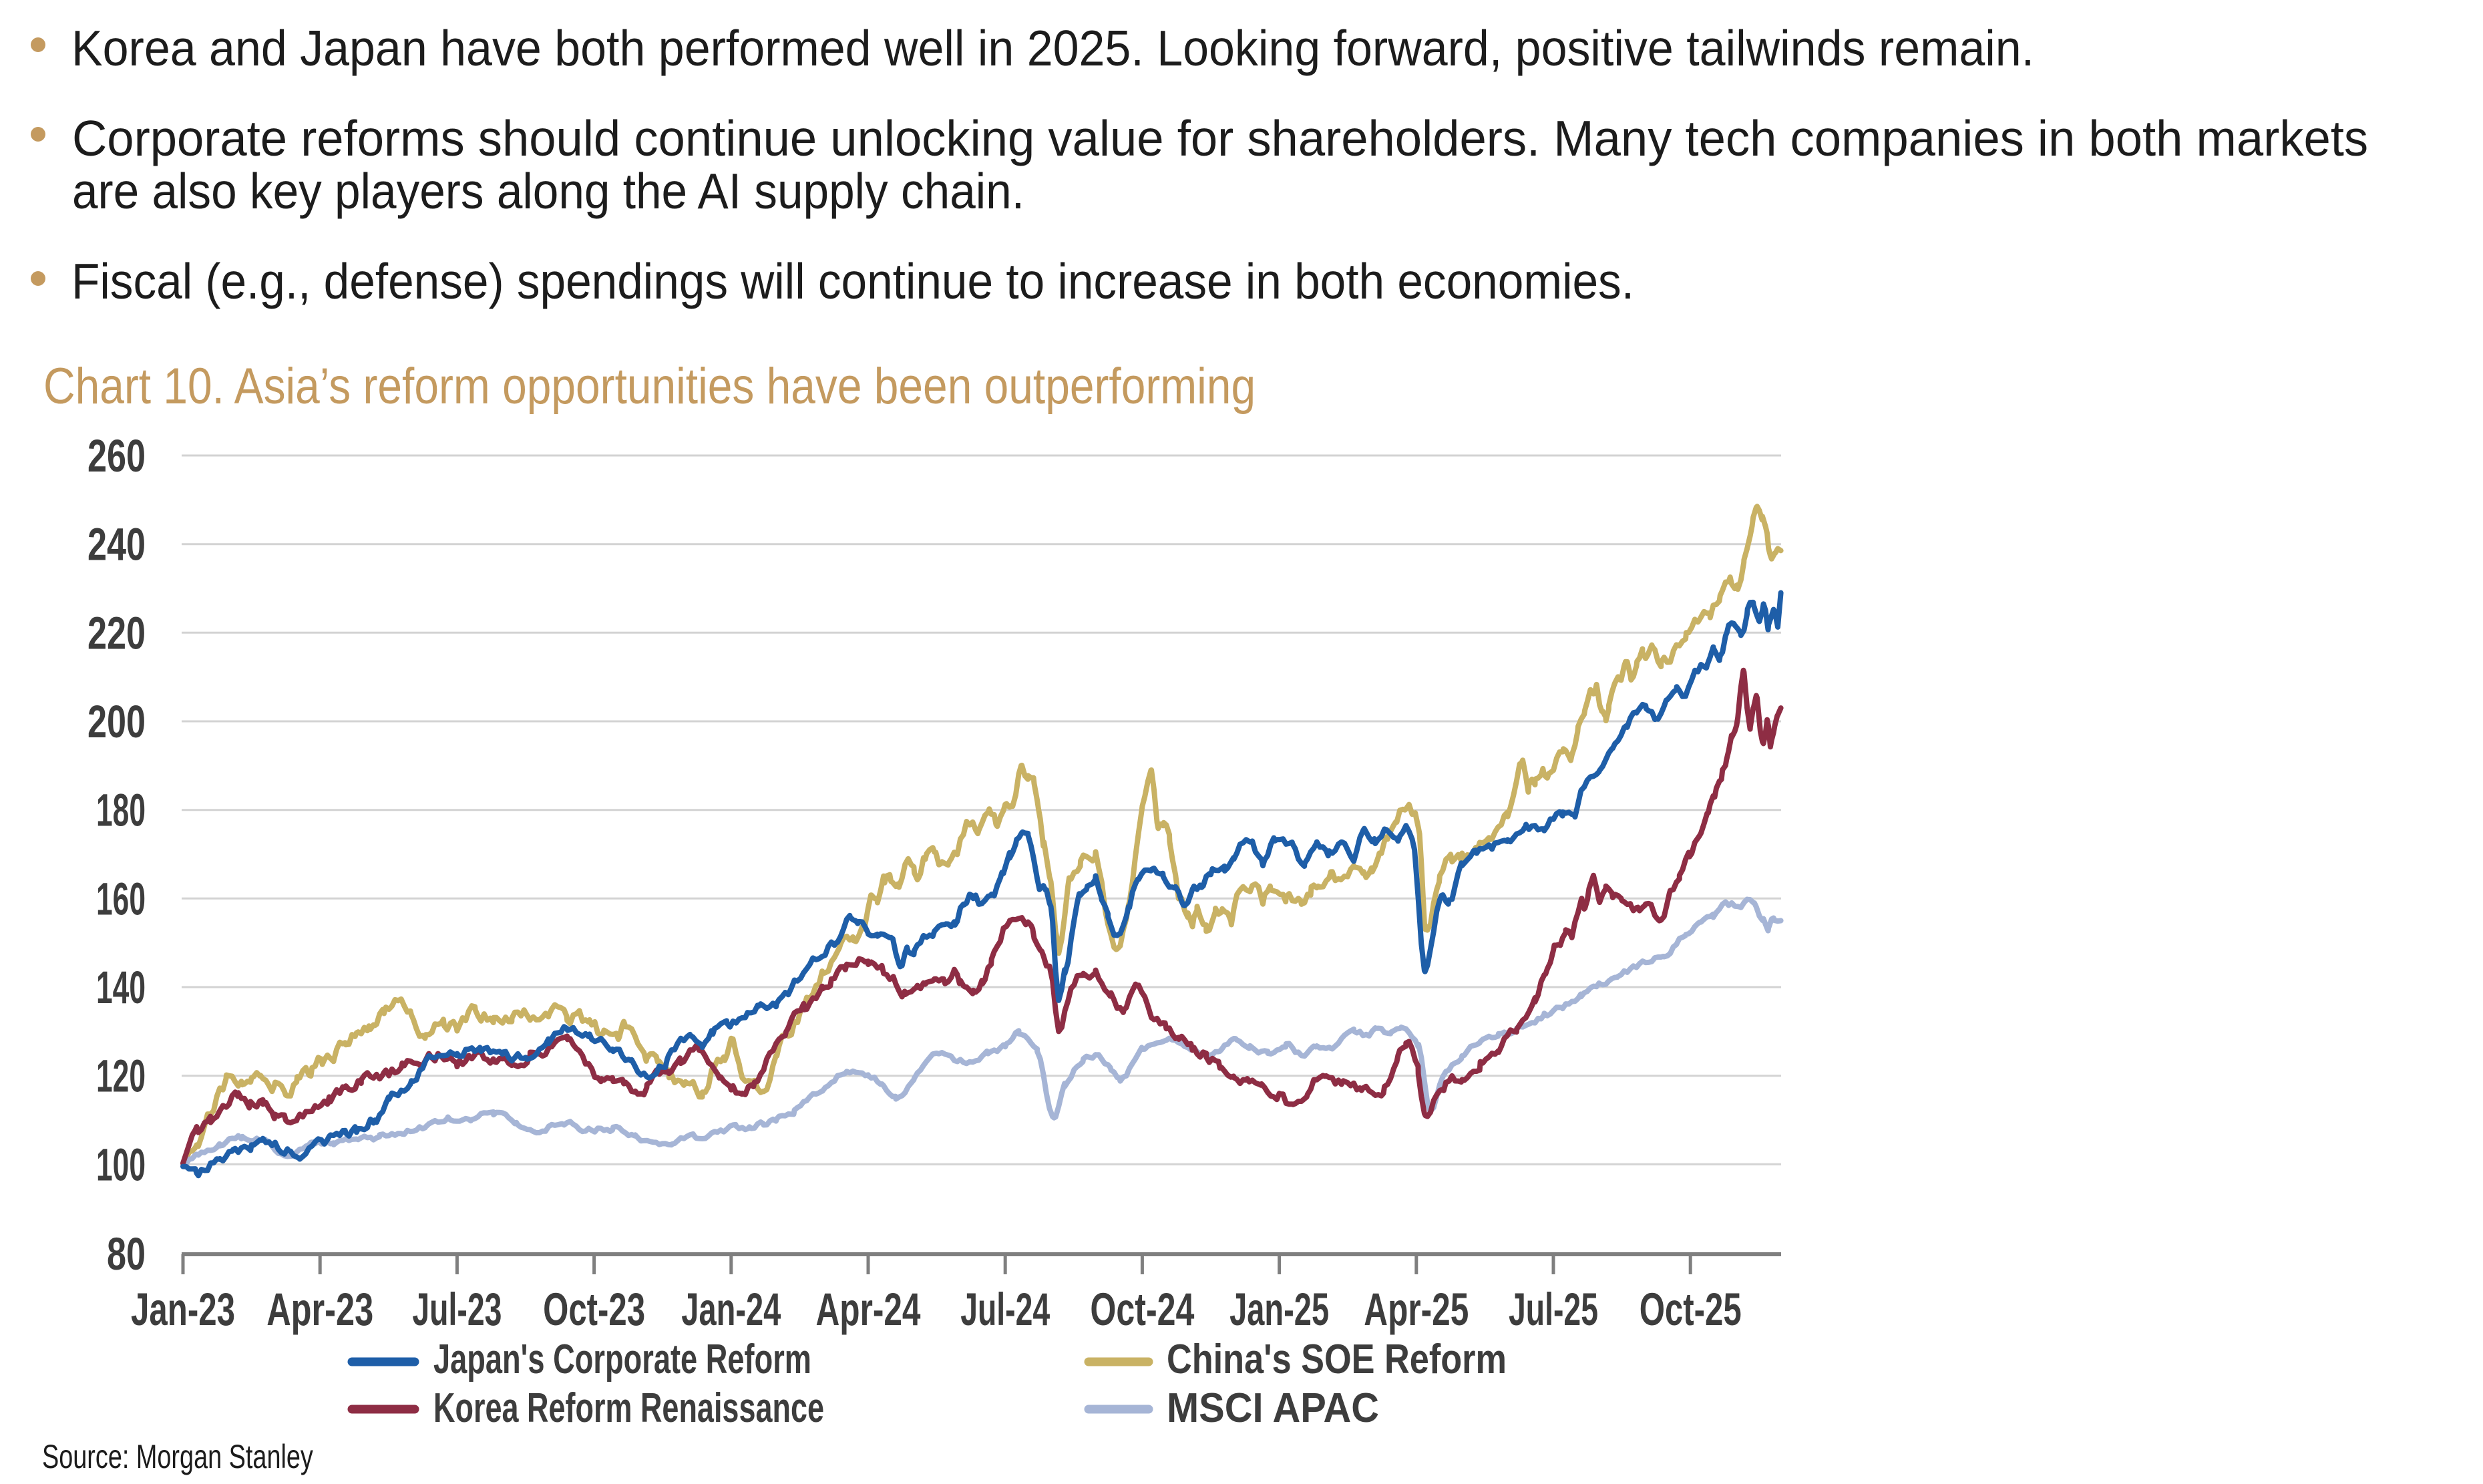 The height and width of the screenshot is (1484, 2483). Describe the element at coordinates (116, 456) in the screenshot. I see `svg-text: 260` at that location.